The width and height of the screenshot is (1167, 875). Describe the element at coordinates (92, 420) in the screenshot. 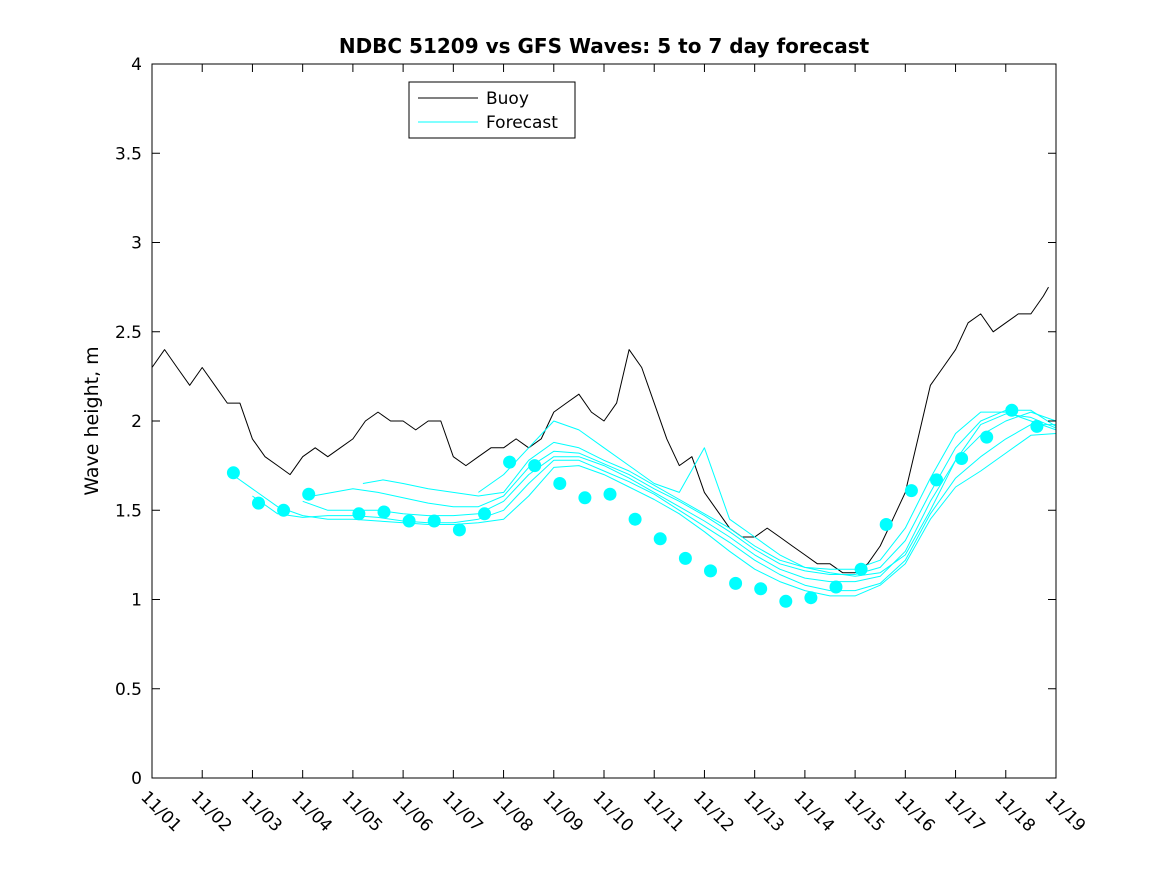

I see `y-axis-label: Wave height, m` at that location.